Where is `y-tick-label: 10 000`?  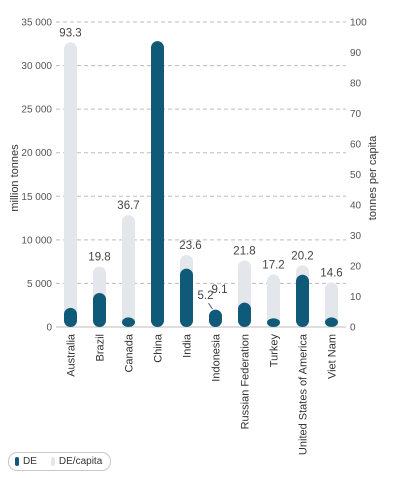 y-tick-label: 10 000 is located at coordinates (36, 240).